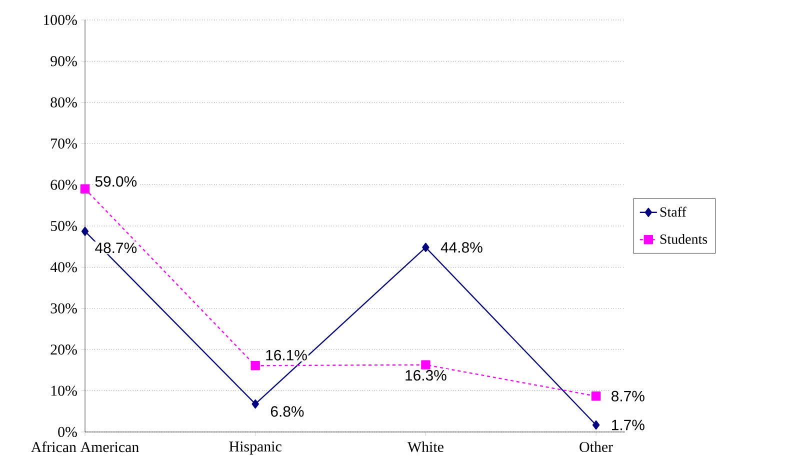 This screenshot has width=796, height=472. What do you see at coordinates (255, 448) in the screenshot?
I see `x-tick-label: Hispanic` at bounding box center [255, 448].